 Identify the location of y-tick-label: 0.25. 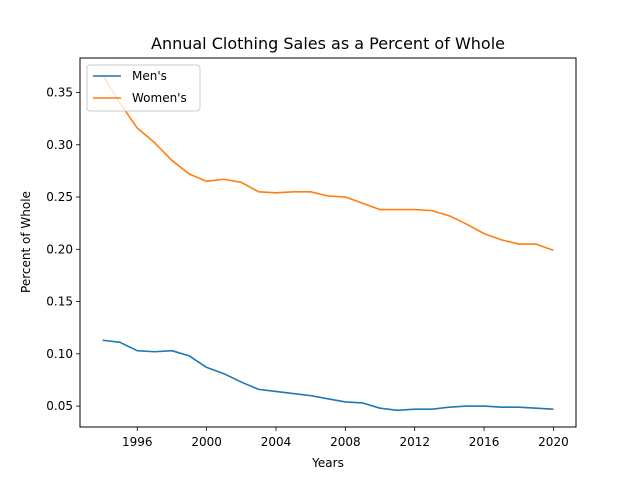
(59, 197).